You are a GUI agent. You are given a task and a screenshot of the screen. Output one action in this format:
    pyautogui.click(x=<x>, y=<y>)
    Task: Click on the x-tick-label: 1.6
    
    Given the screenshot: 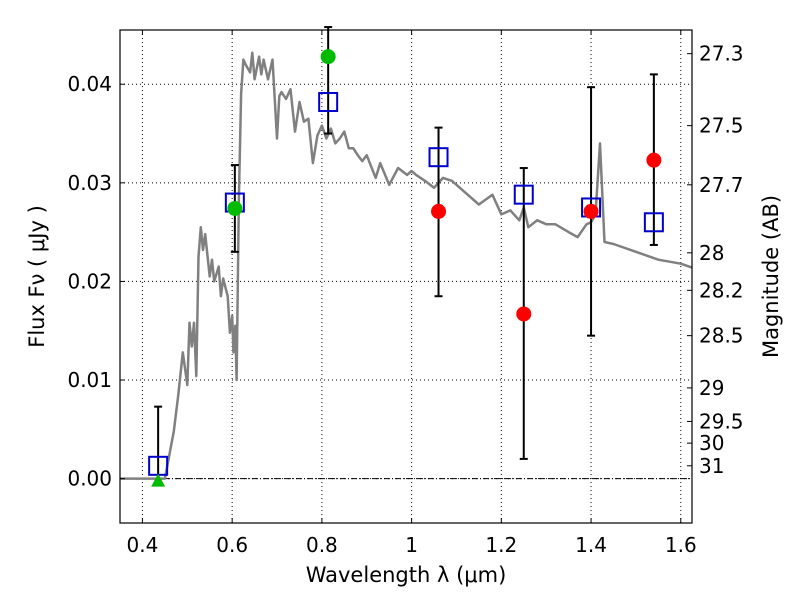 What is the action you would take?
    pyautogui.click(x=681, y=545)
    